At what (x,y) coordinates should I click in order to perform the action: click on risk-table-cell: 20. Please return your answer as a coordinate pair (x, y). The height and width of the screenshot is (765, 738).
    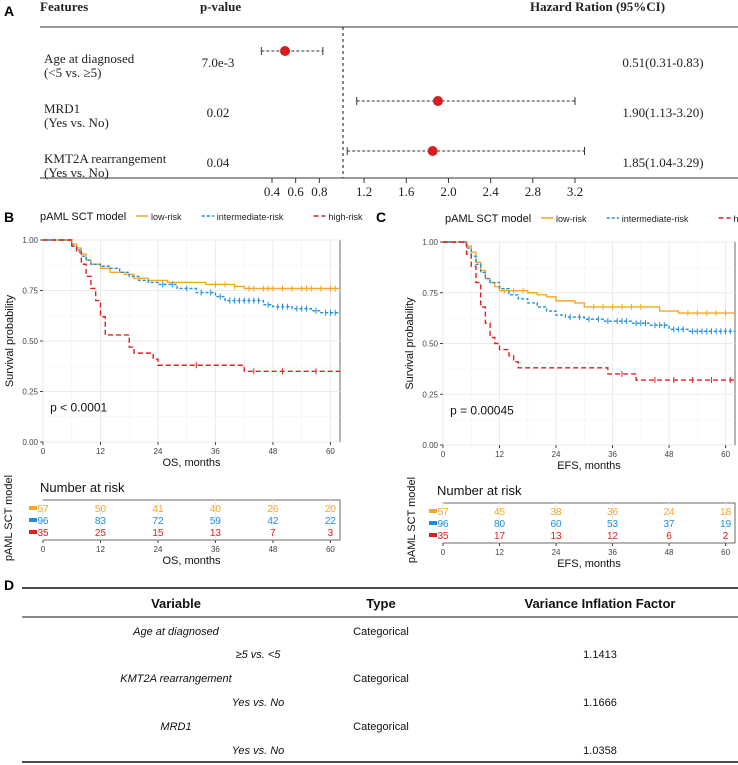
    Looking at the image, I should click on (331, 509).